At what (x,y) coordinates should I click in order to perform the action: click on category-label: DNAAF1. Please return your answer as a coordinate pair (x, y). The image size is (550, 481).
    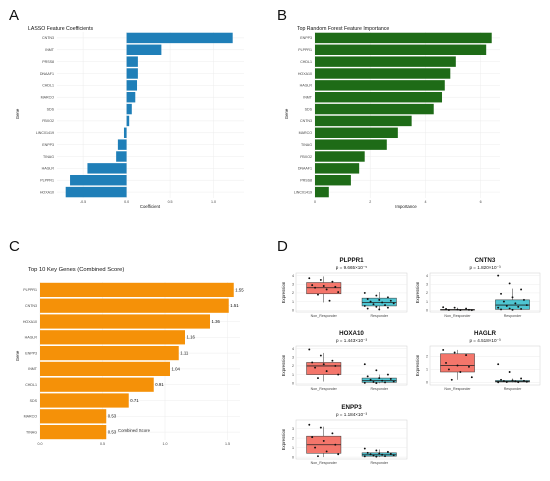
    Looking at the image, I should click on (305, 169).